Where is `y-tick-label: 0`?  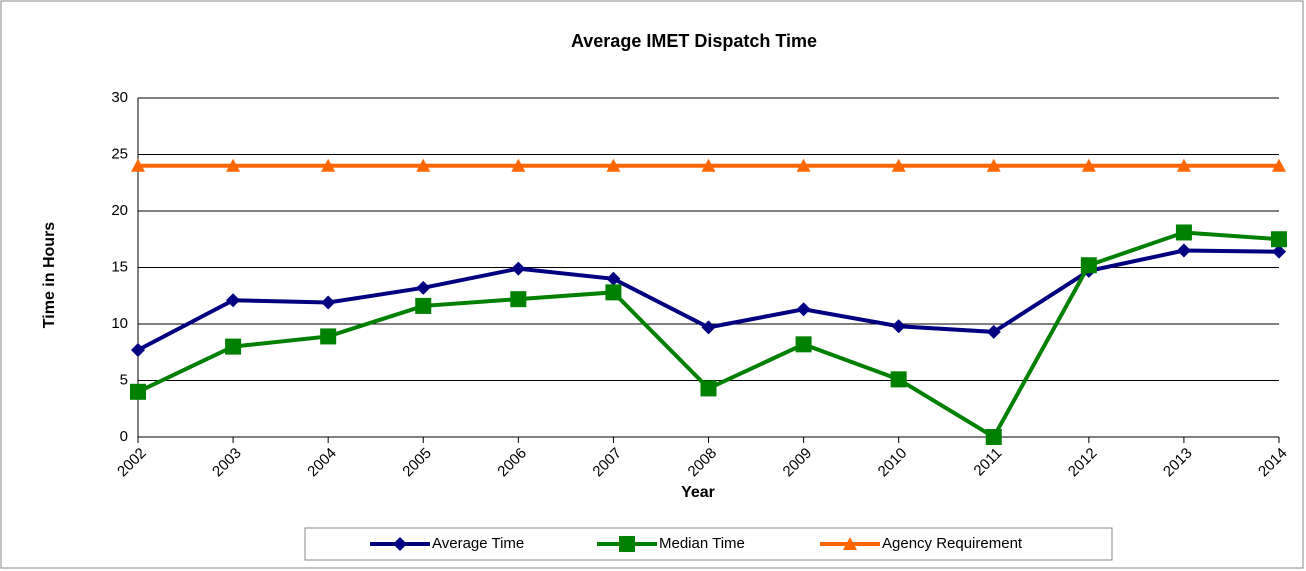 y-tick-label: 0 is located at coordinates (124, 436).